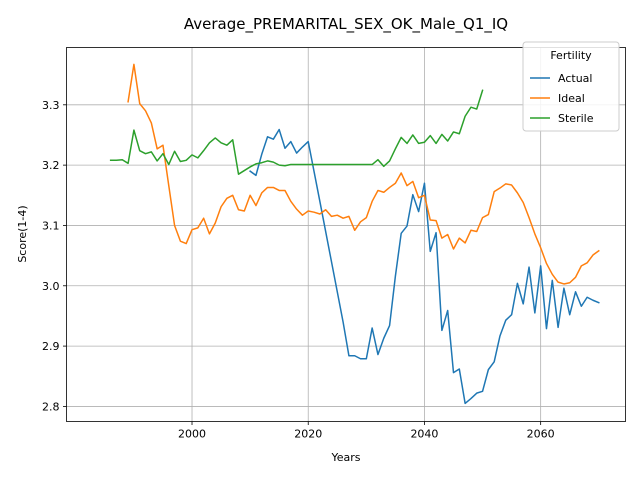 Image resolution: width=640 pixels, height=480 pixels. I want to click on x-tick-label: 2000, so click(192, 434).